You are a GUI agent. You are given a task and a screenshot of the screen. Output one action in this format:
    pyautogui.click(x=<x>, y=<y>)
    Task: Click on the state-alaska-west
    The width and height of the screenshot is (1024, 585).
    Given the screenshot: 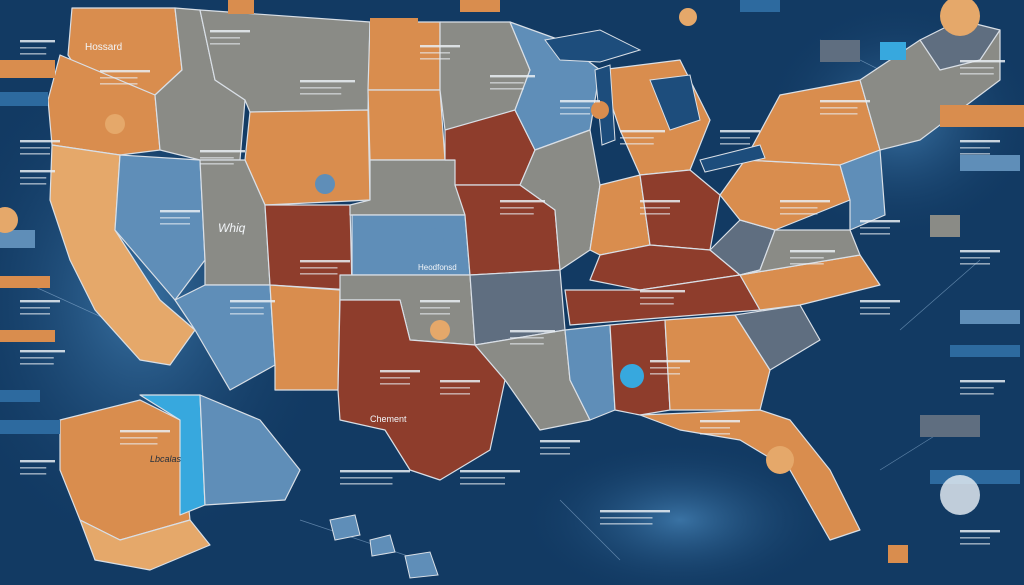 What is the action you would take?
    pyautogui.click(x=125, y=470)
    